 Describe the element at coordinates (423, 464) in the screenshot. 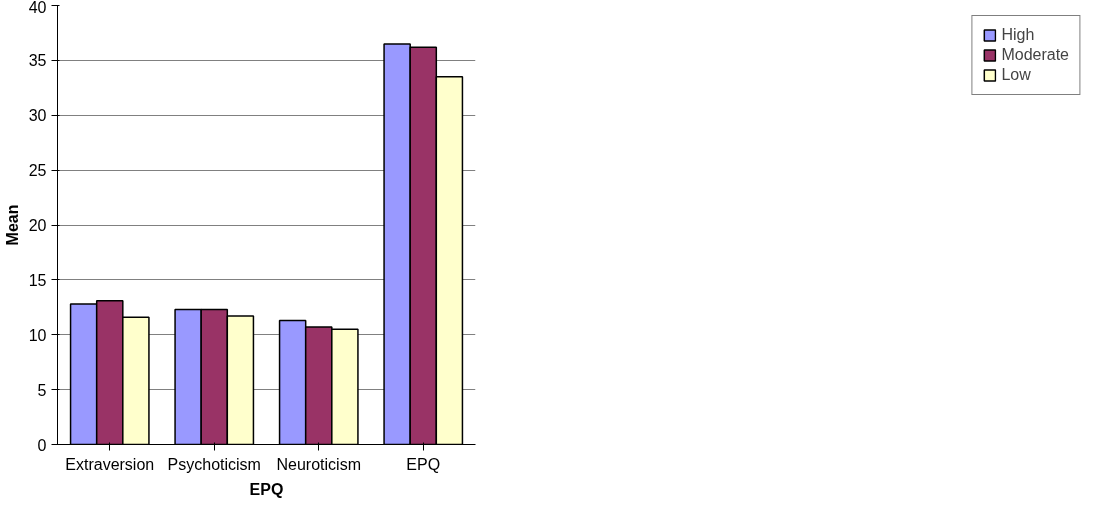

I see `x-tick-label: EPQ` at that location.